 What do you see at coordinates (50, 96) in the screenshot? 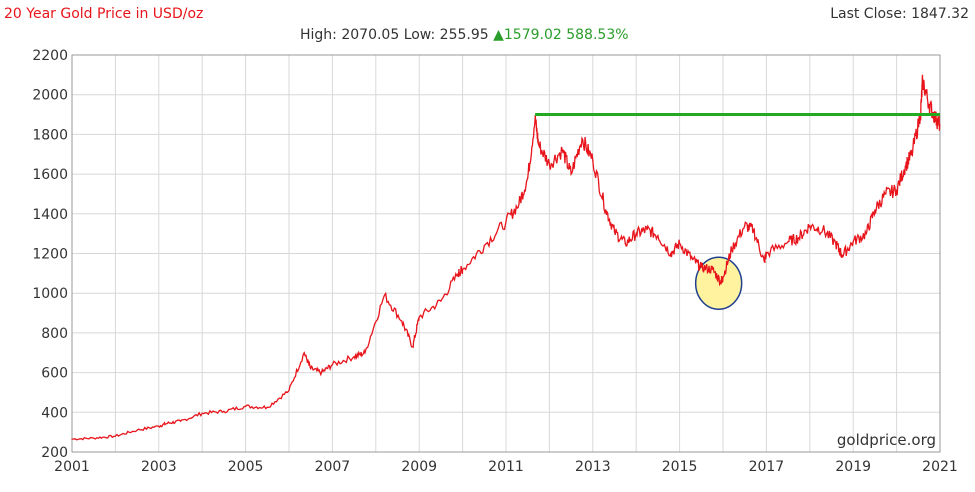
I see `y-tick-label: 2000` at bounding box center [50, 96].